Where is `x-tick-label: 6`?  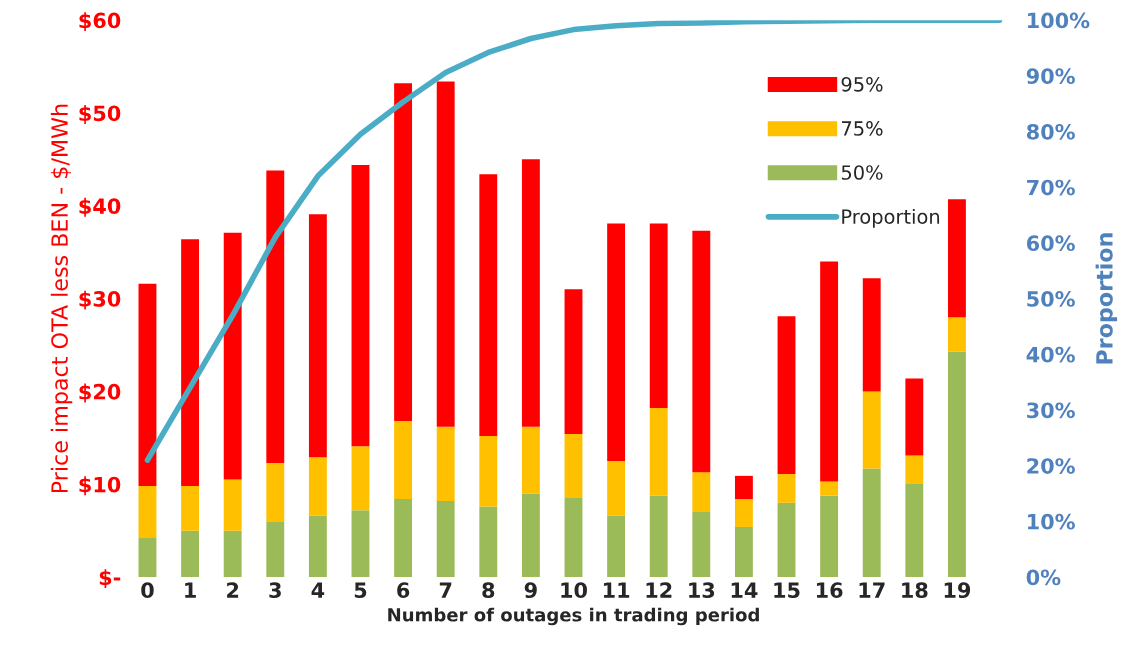 x-tick-label: 6 is located at coordinates (403, 590).